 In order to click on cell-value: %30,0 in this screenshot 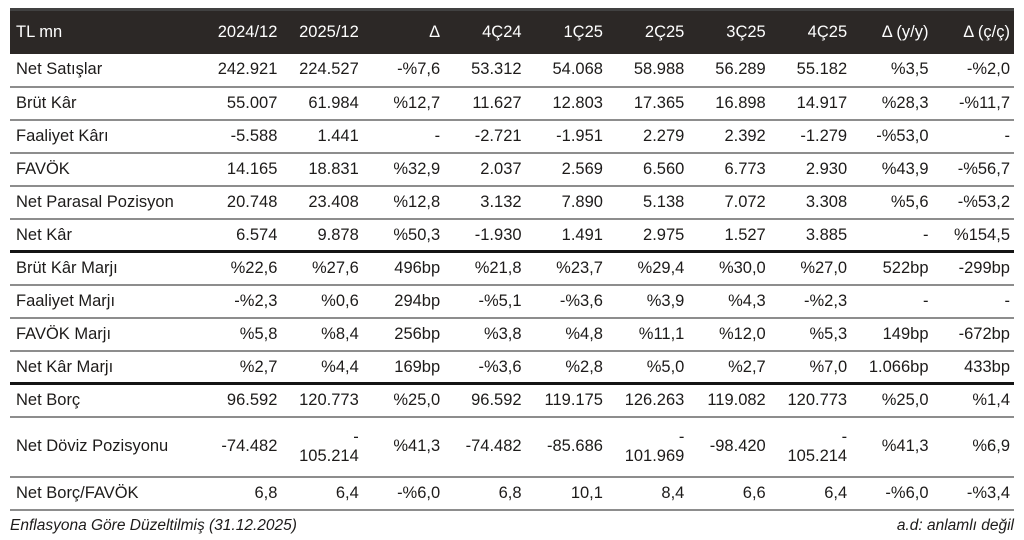, I will do `click(742, 268)`.